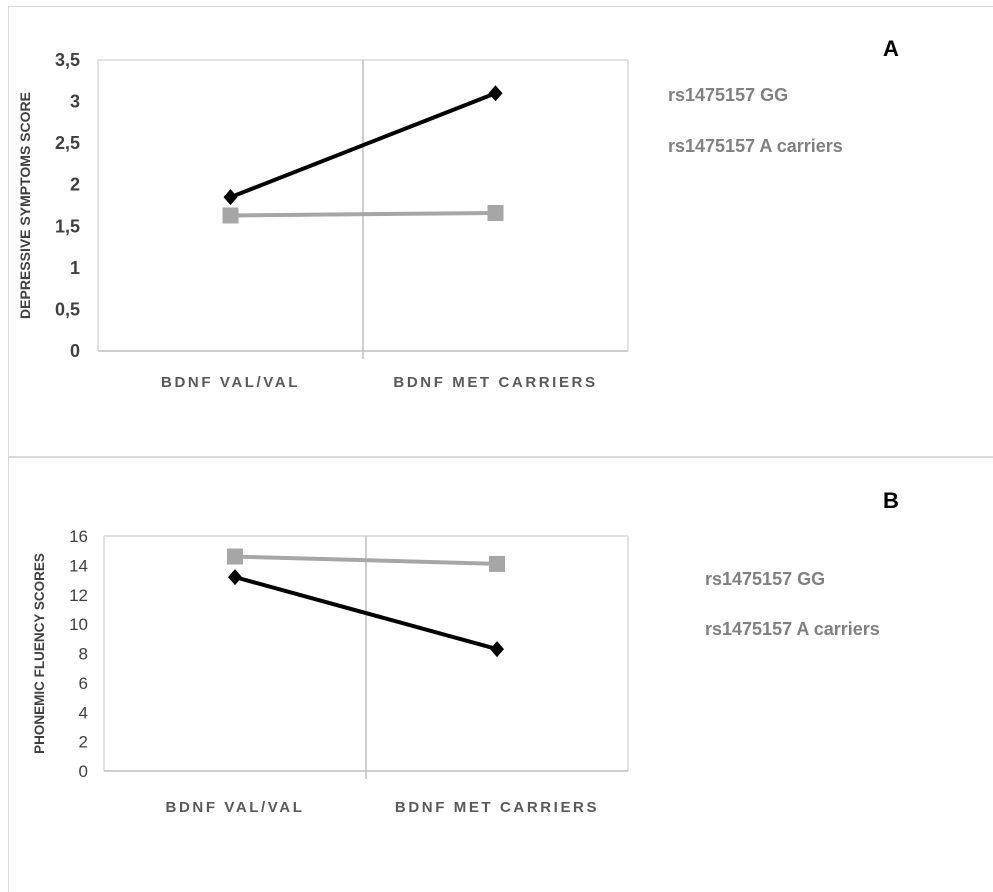 Image resolution: width=993 pixels, height=892 pixels. Describe the element at coordinates (230, 382) in the screenshot. I see `chart-a-x-category-label: BDNF VAL/VAL` at that location.